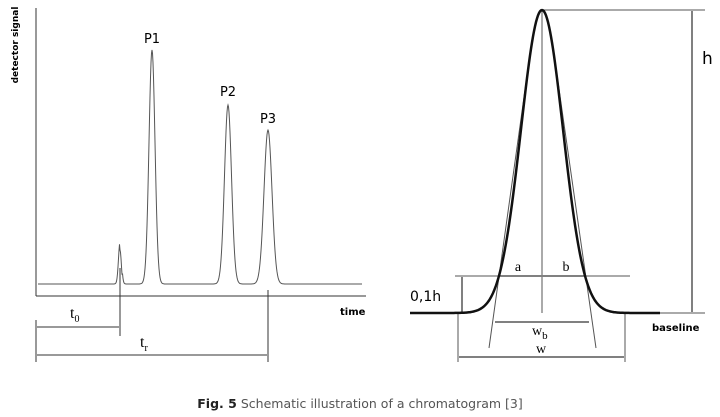  I want to click on t0-base: t, so click(72, 313).